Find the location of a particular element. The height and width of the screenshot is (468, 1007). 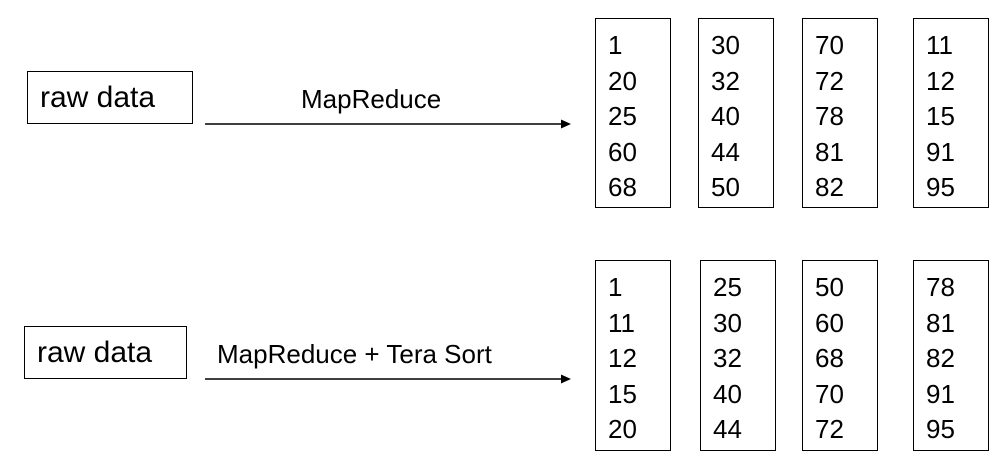

top-partition-3-value: 70 is located at coordinates (829, 45).